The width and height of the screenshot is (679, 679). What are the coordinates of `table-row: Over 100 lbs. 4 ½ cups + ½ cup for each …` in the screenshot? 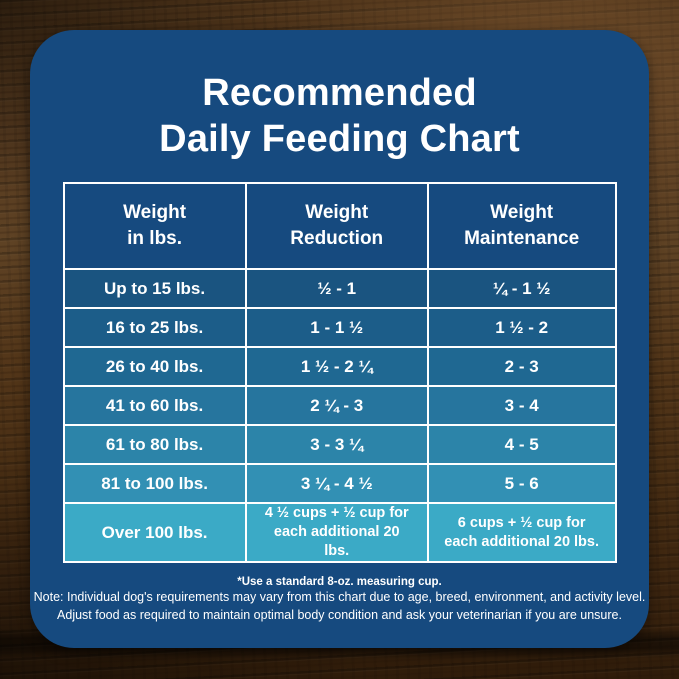 It's located at (339, 532).